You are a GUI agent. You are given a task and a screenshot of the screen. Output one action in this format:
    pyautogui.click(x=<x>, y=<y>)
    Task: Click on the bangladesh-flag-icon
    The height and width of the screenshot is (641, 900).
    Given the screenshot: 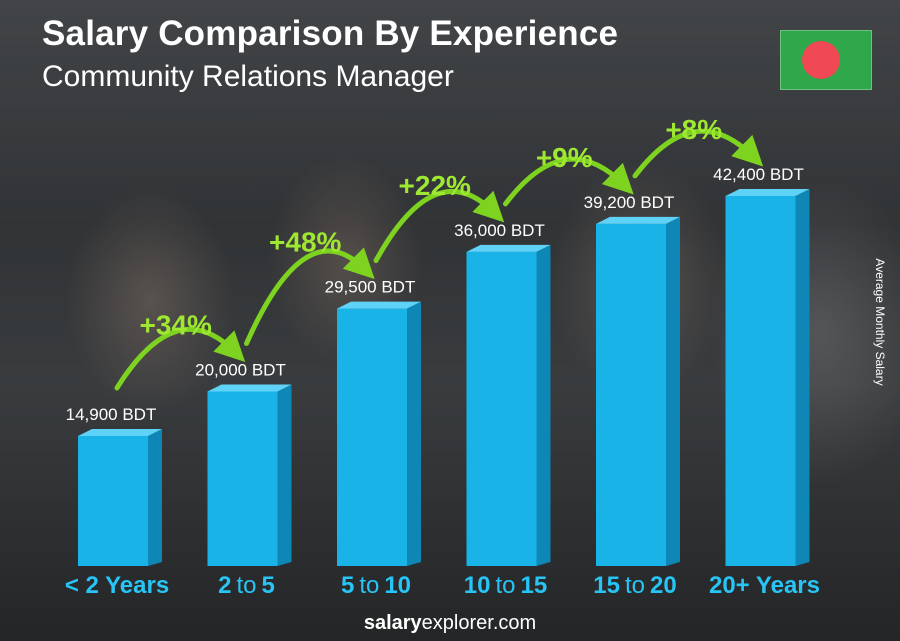 What is the action you would take?
    pyautogui.click(x=826, y=60)
    